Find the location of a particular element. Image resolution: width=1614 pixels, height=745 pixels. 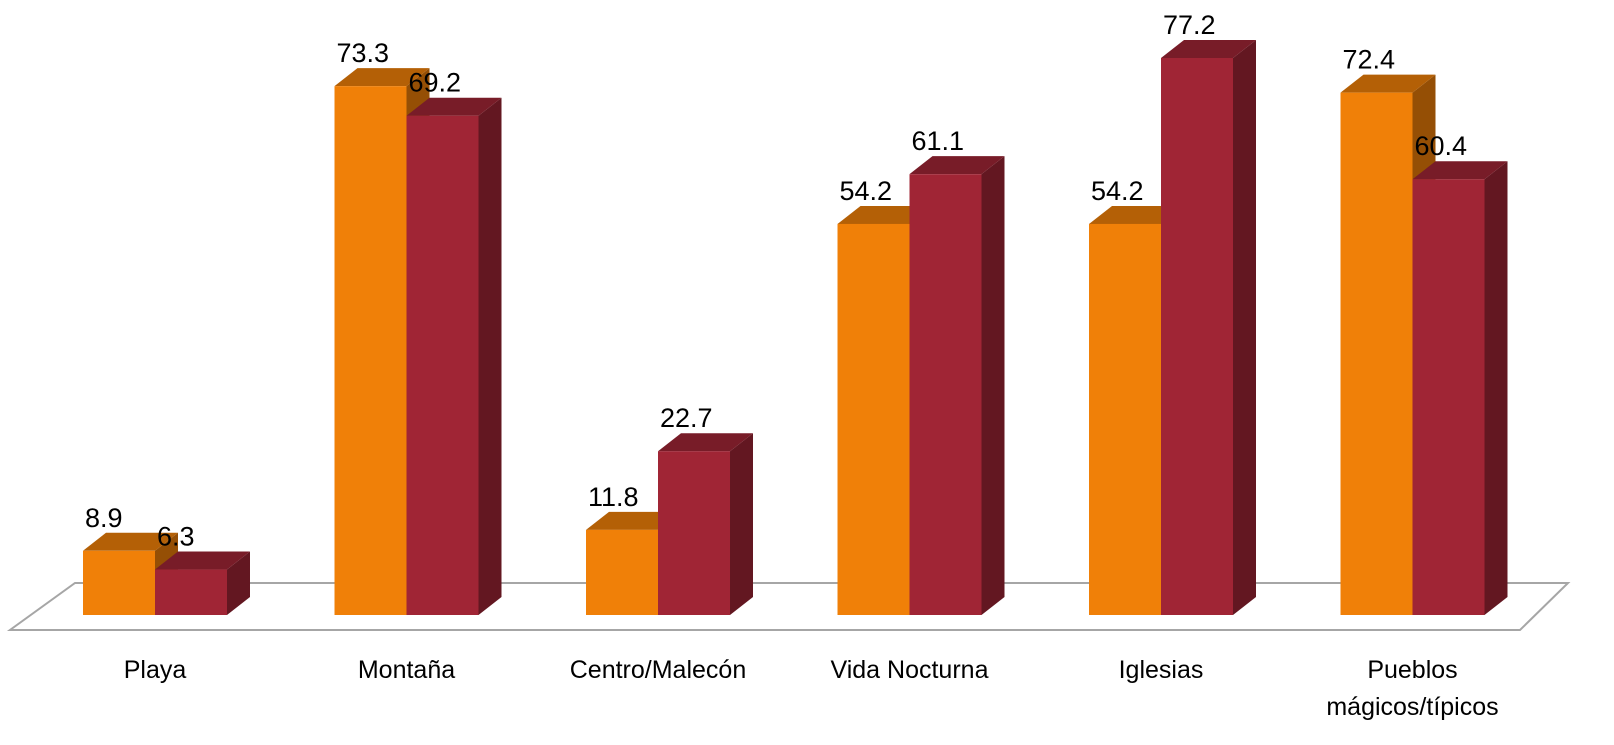

data-label: 8.9 is located at coordinates (104, 518).